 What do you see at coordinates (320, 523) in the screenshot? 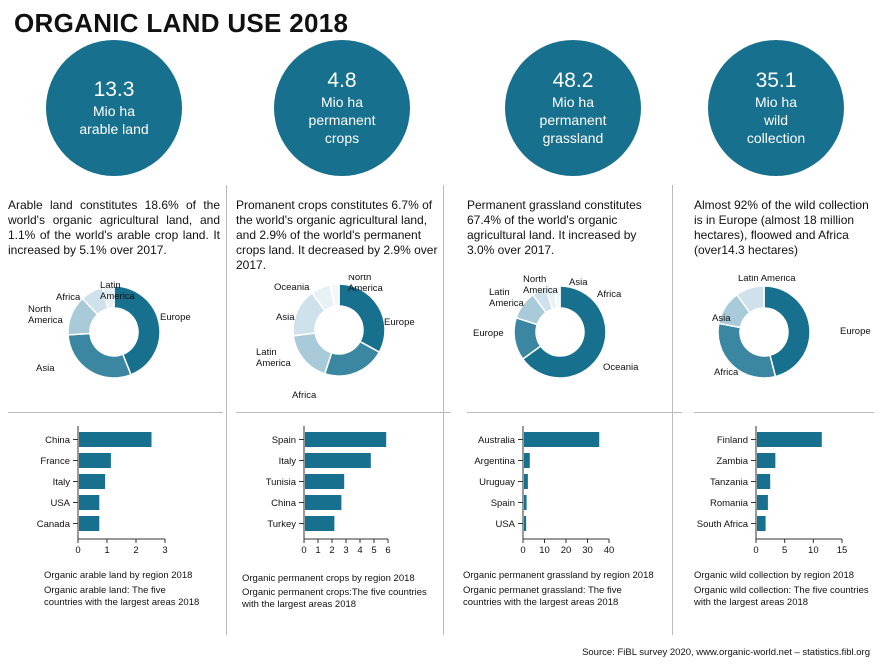
I see `bar-turkey` at bounding box center [320, 523].